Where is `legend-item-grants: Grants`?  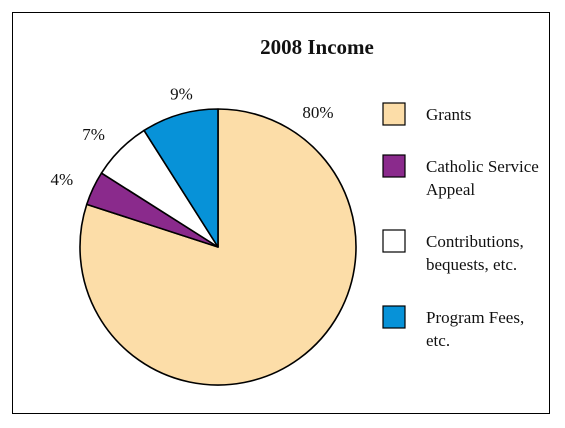
legend-item-grants: Grants is located at coordinates (426, 114).